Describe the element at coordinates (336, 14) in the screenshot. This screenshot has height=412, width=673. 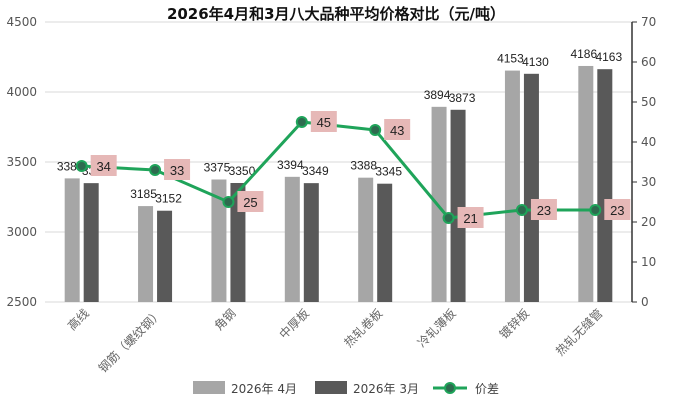
I see `chart-title: 2026年4月和3月八大品种平均价格对比（元/吨）` at that location.